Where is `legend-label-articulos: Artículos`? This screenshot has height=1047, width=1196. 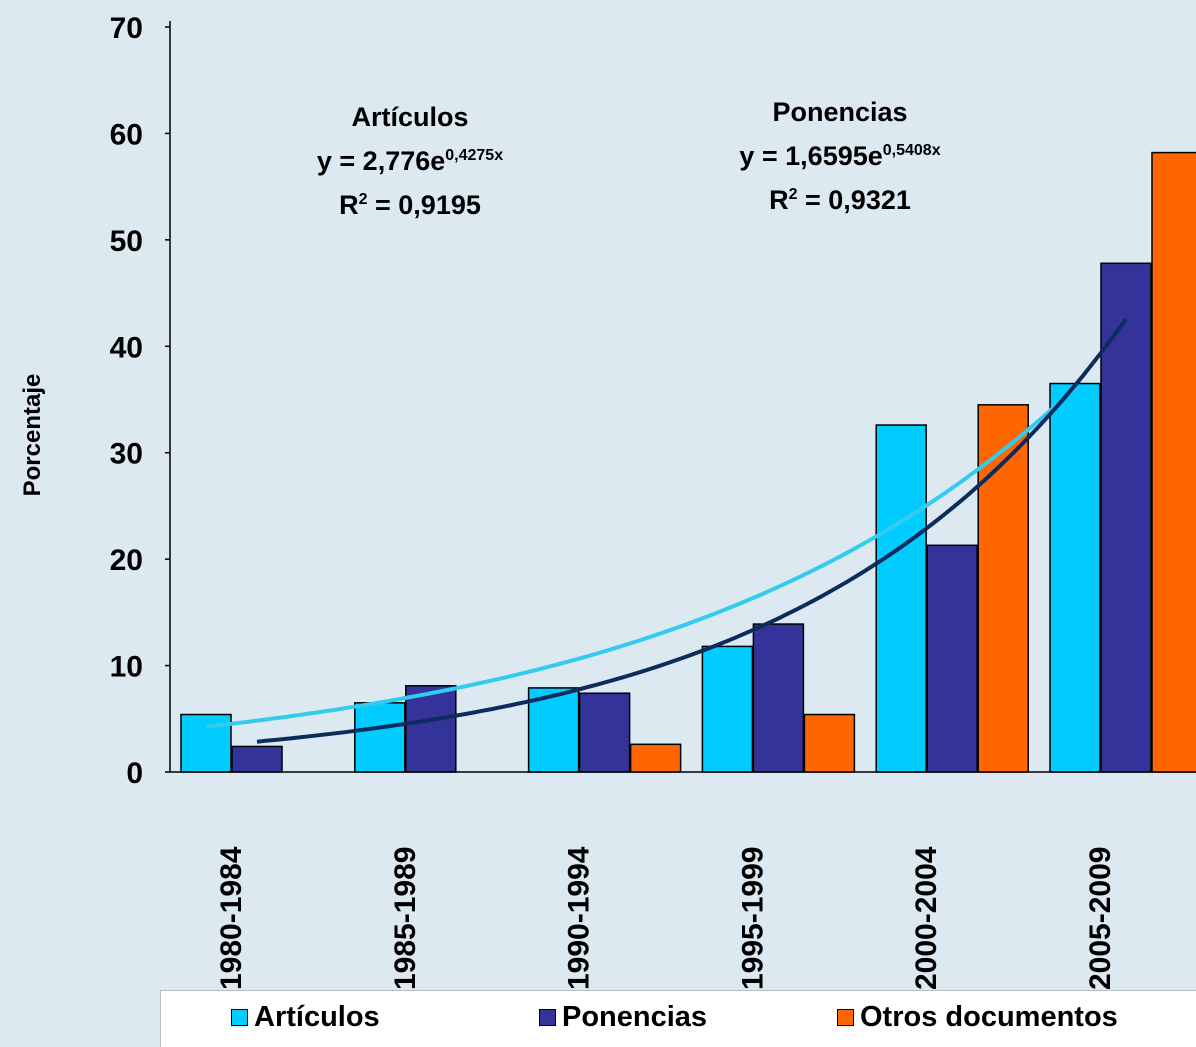 legend-label-articulos: Artículos is located at coordinates (317, 1017).